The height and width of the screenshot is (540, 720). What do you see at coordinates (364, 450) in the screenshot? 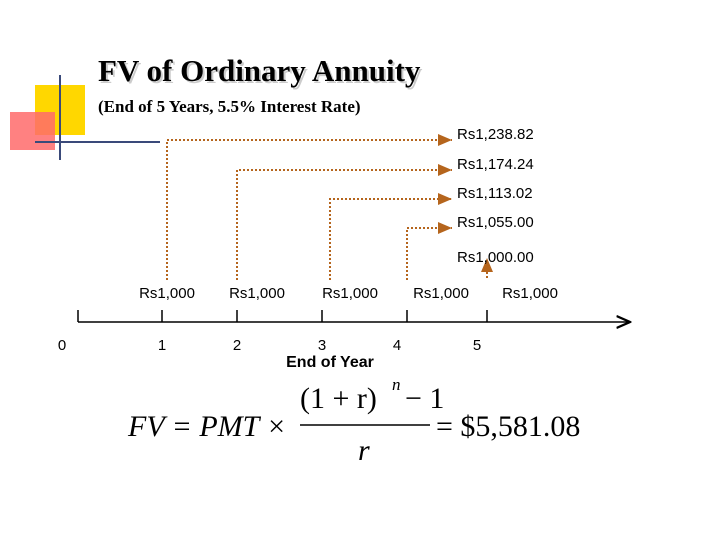
I see `formula-denominator: r` at bounding box center [364, 450].